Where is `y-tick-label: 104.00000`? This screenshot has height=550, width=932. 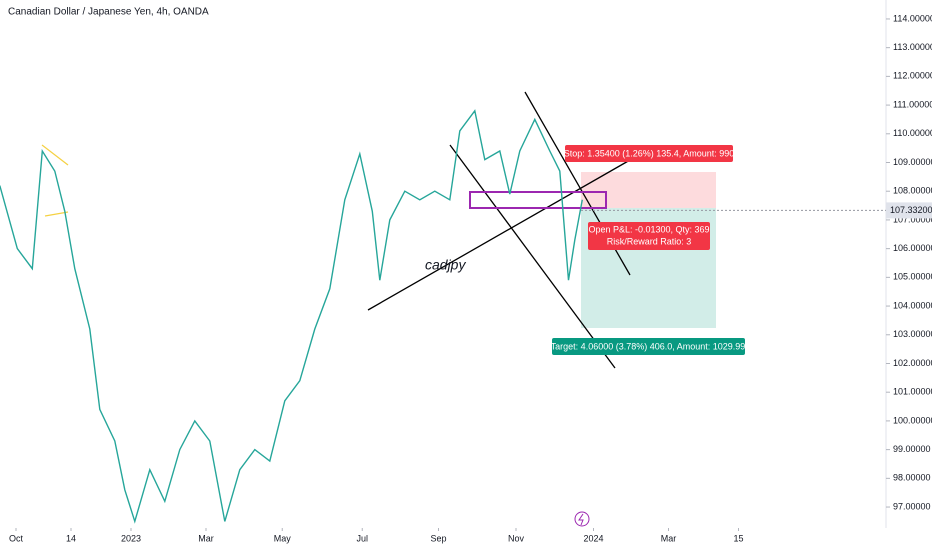 y-tick-label: 104.00000 is located at coordinates (912, 305).